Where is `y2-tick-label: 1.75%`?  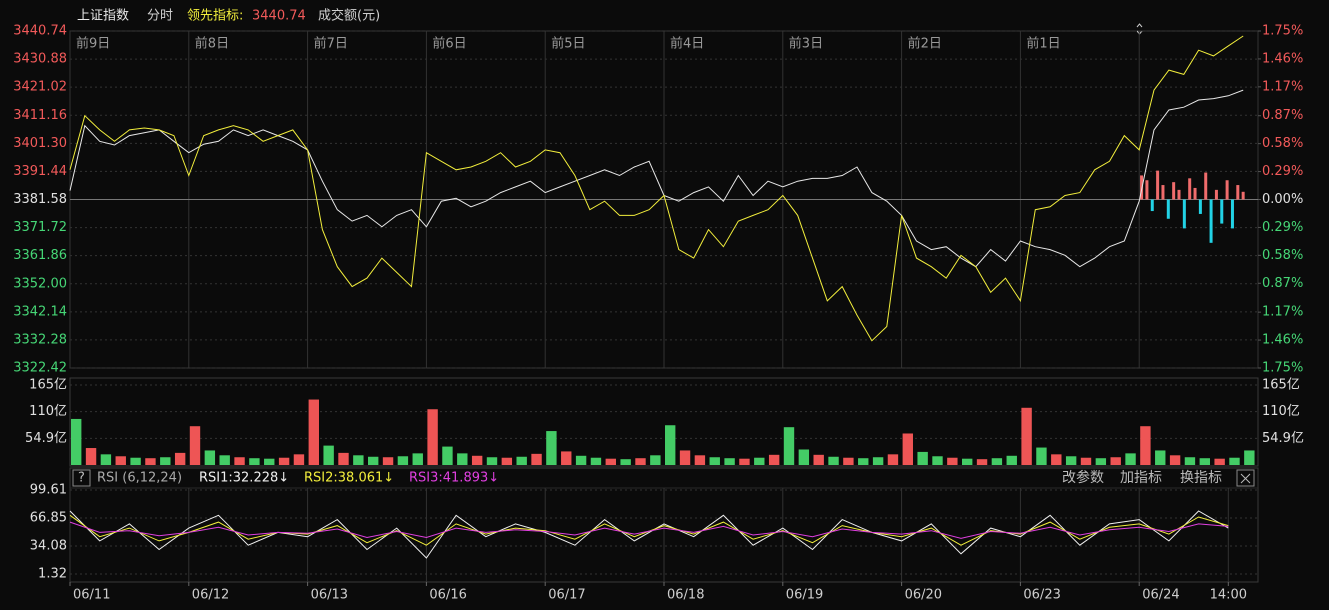 y2-tick-label: 1.75% is located at coordinates (1282, 31).